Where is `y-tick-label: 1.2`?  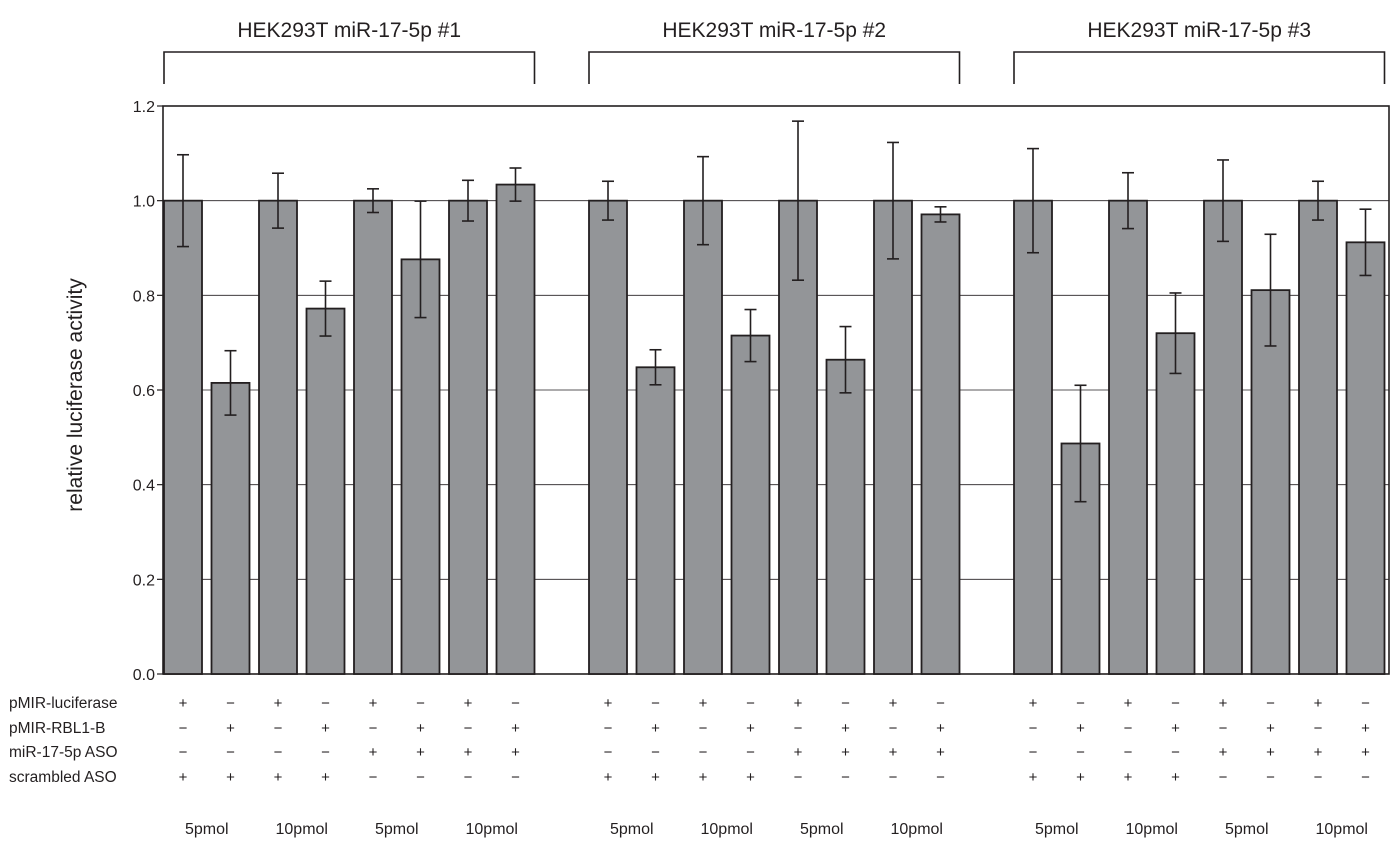 y-tick-label: 1.2 is located at coordinates (144, 107).